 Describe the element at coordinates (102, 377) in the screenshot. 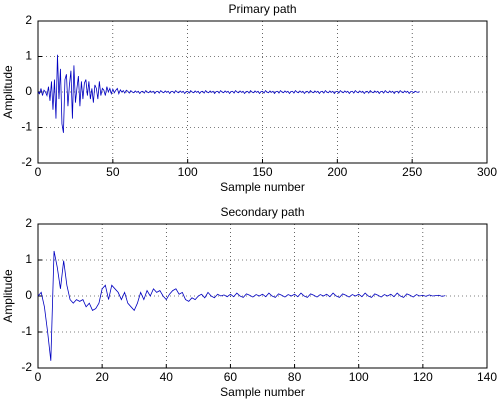

I see `x-tick-label: 20` at that location.